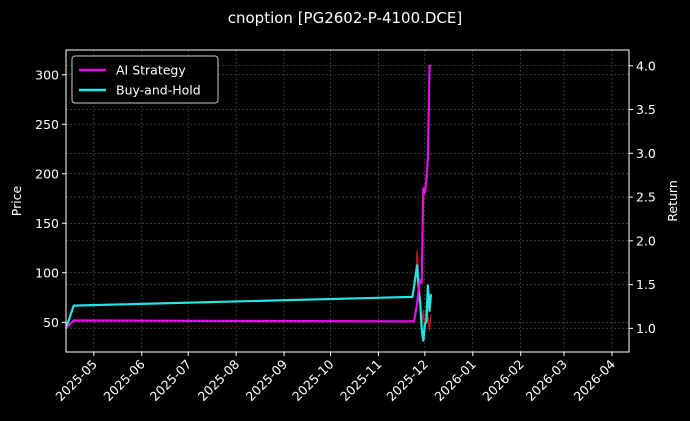  What do you see at coordinates (646, 109) in the screenshot?
I see `y-tick-label-right: 3.5` at bounding box center [646, 109].